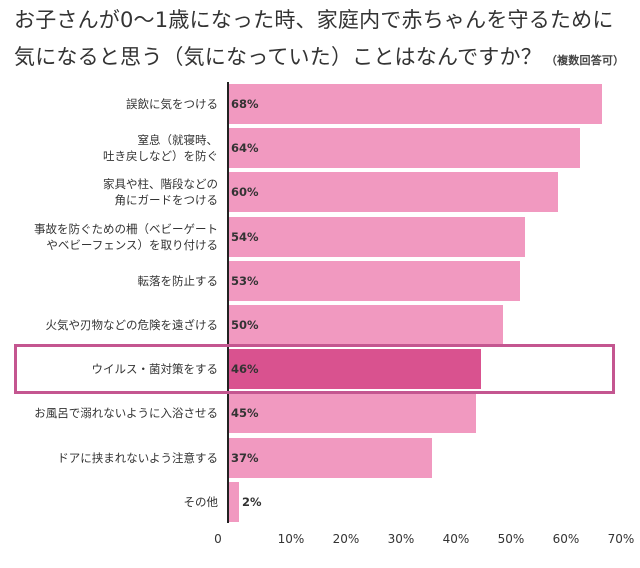  What do you see at coordinates (245, 413) in the screenshot?
I see `value-label-8: 45%` at bounding box center [245, 413].